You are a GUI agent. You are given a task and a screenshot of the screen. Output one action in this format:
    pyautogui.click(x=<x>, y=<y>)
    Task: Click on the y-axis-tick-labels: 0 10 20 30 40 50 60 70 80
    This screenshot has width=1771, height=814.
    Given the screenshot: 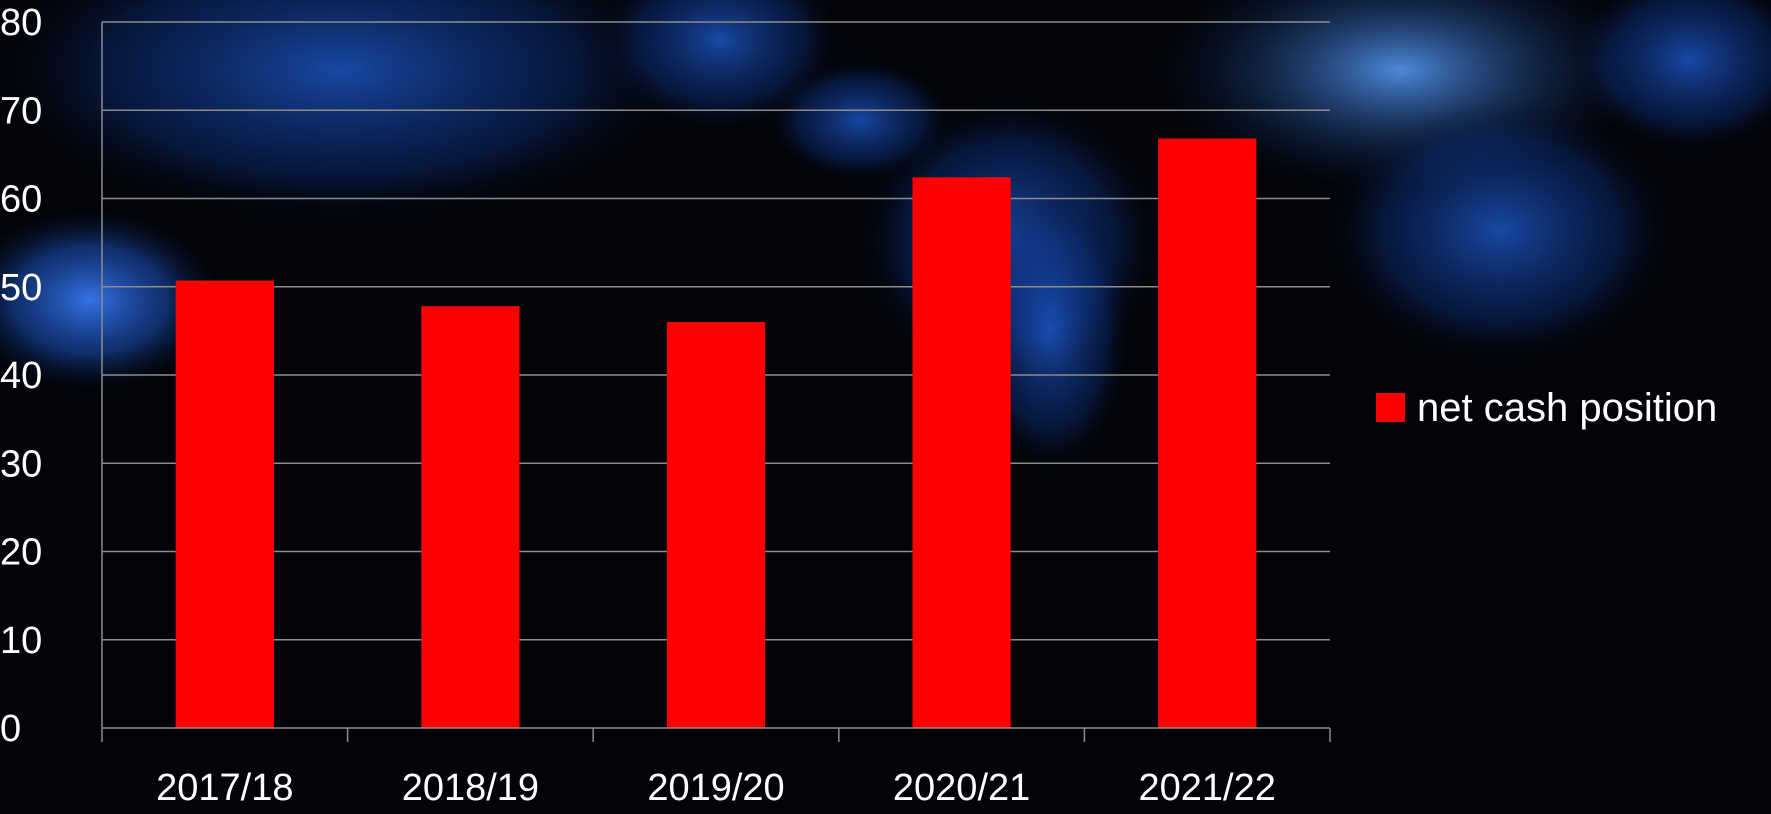 What is the action you would take?
    pyautogui.click(x=21, y=376)
    